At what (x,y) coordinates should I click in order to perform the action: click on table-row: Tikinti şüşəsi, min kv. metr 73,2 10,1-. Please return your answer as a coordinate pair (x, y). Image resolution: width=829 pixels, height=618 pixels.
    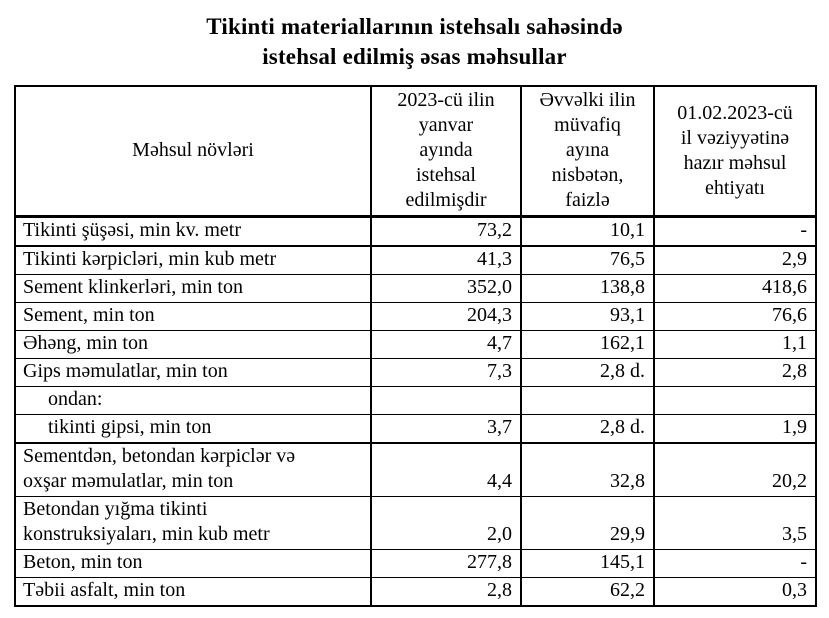
    Looking at the image, I should click on (415, 231).